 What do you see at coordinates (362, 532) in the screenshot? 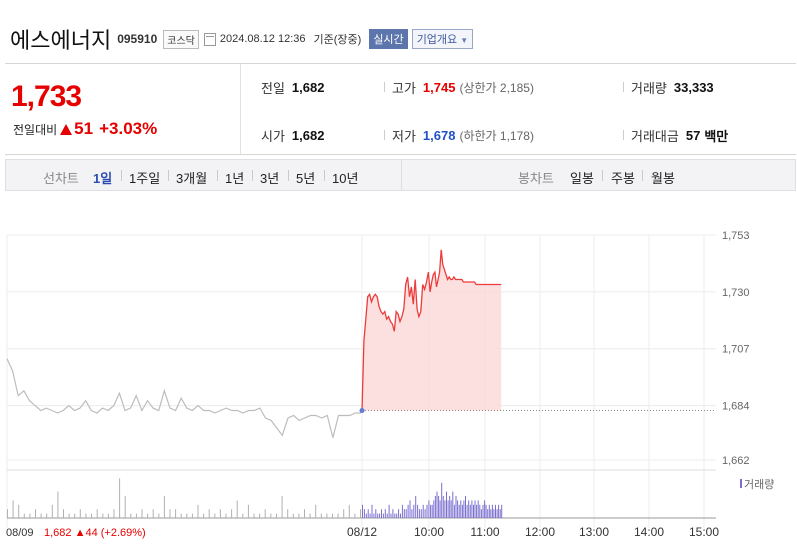
I see `x-tick-label: 08/12` at bounding box center [362, 532].